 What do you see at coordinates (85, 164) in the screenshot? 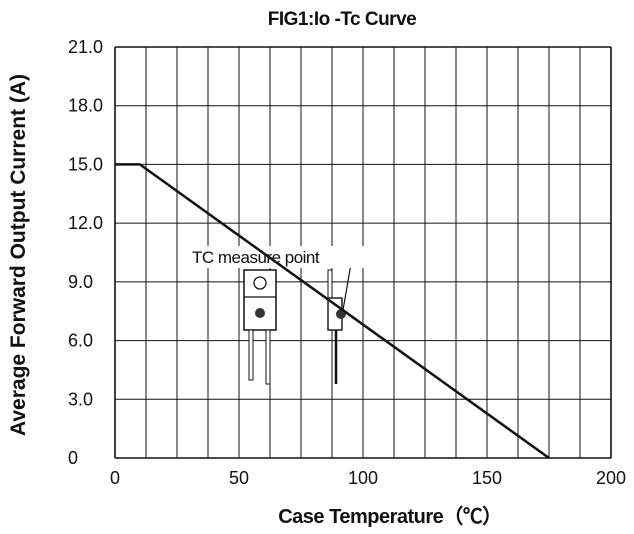
I see `y-tick-label: 15.0` at bounding box center [85, 164].